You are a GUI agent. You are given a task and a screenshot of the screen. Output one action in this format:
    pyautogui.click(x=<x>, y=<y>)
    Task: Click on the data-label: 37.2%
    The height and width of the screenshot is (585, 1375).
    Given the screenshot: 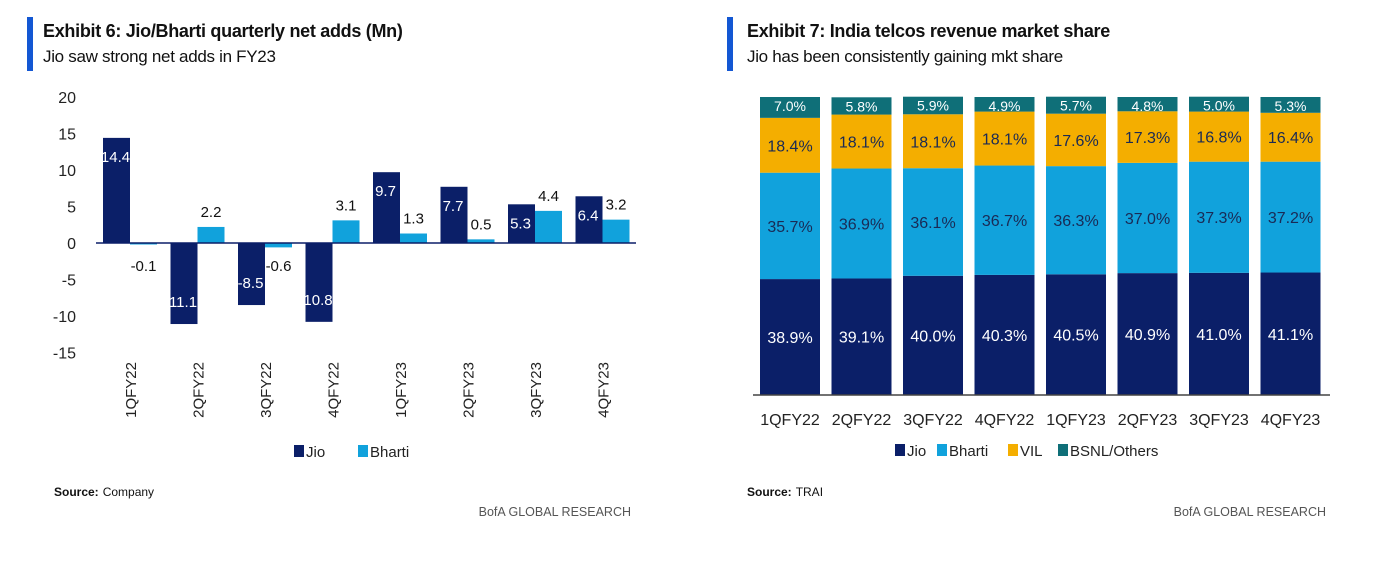 What is the action you would take?
    pyautogui.click(x=1290, y=218)
    